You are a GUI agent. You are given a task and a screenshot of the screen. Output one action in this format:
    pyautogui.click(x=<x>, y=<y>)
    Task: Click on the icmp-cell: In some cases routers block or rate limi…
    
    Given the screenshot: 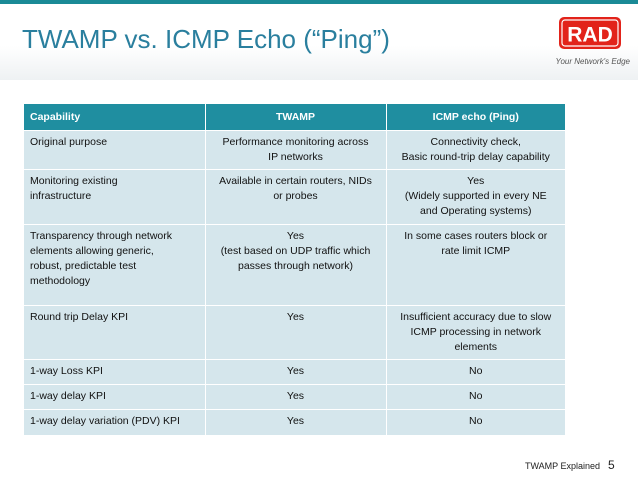 What is the action you would take?
    pyautogui.click(x=476, y=243)
    